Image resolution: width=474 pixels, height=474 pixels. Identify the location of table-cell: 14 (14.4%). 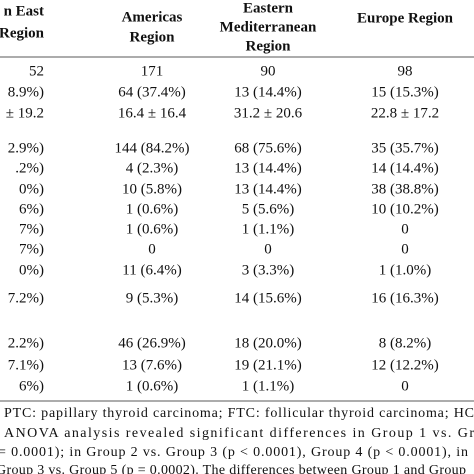
(405, 168).